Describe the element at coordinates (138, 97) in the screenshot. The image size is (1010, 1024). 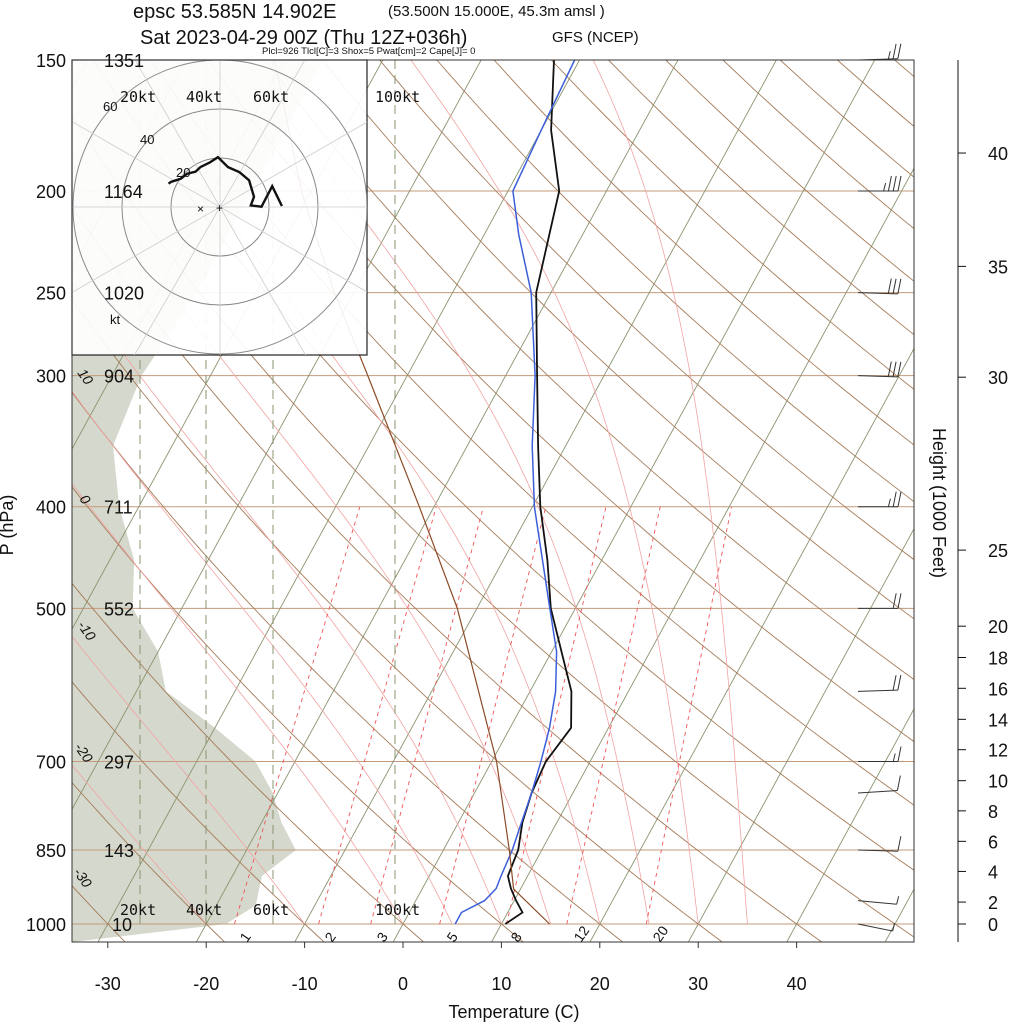
I see `ring-speed-label-top: 20kt` at that location.